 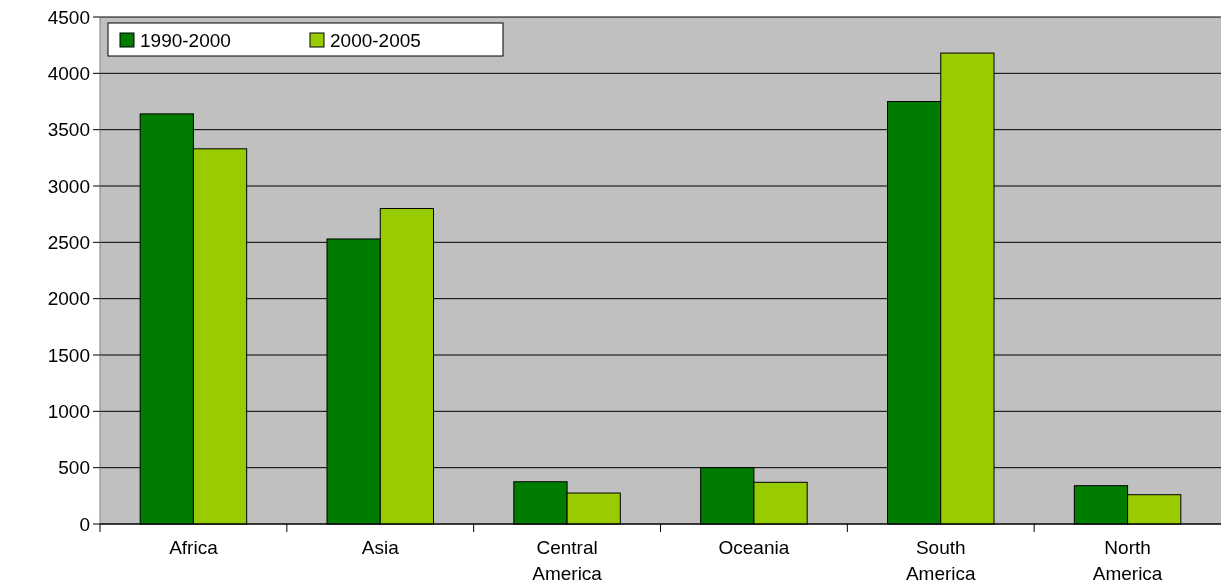 What do you see at coordinates (754, 547) in the screenshot?
I see `x-tick-label: Oceania` at bounding box center [754, 547].